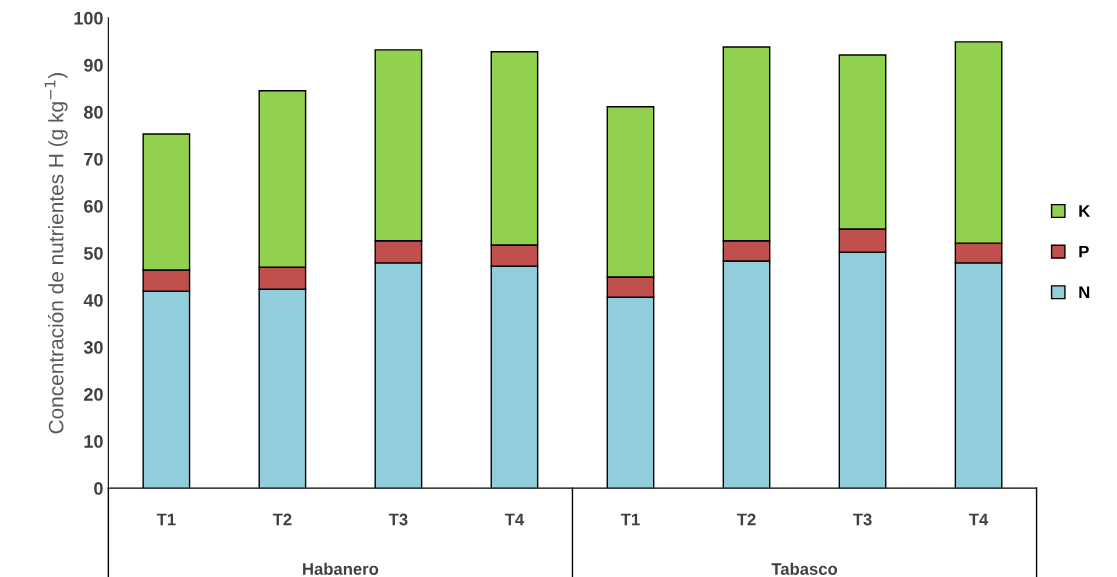  I want to click on legend-label: K, so click(1085, 211).